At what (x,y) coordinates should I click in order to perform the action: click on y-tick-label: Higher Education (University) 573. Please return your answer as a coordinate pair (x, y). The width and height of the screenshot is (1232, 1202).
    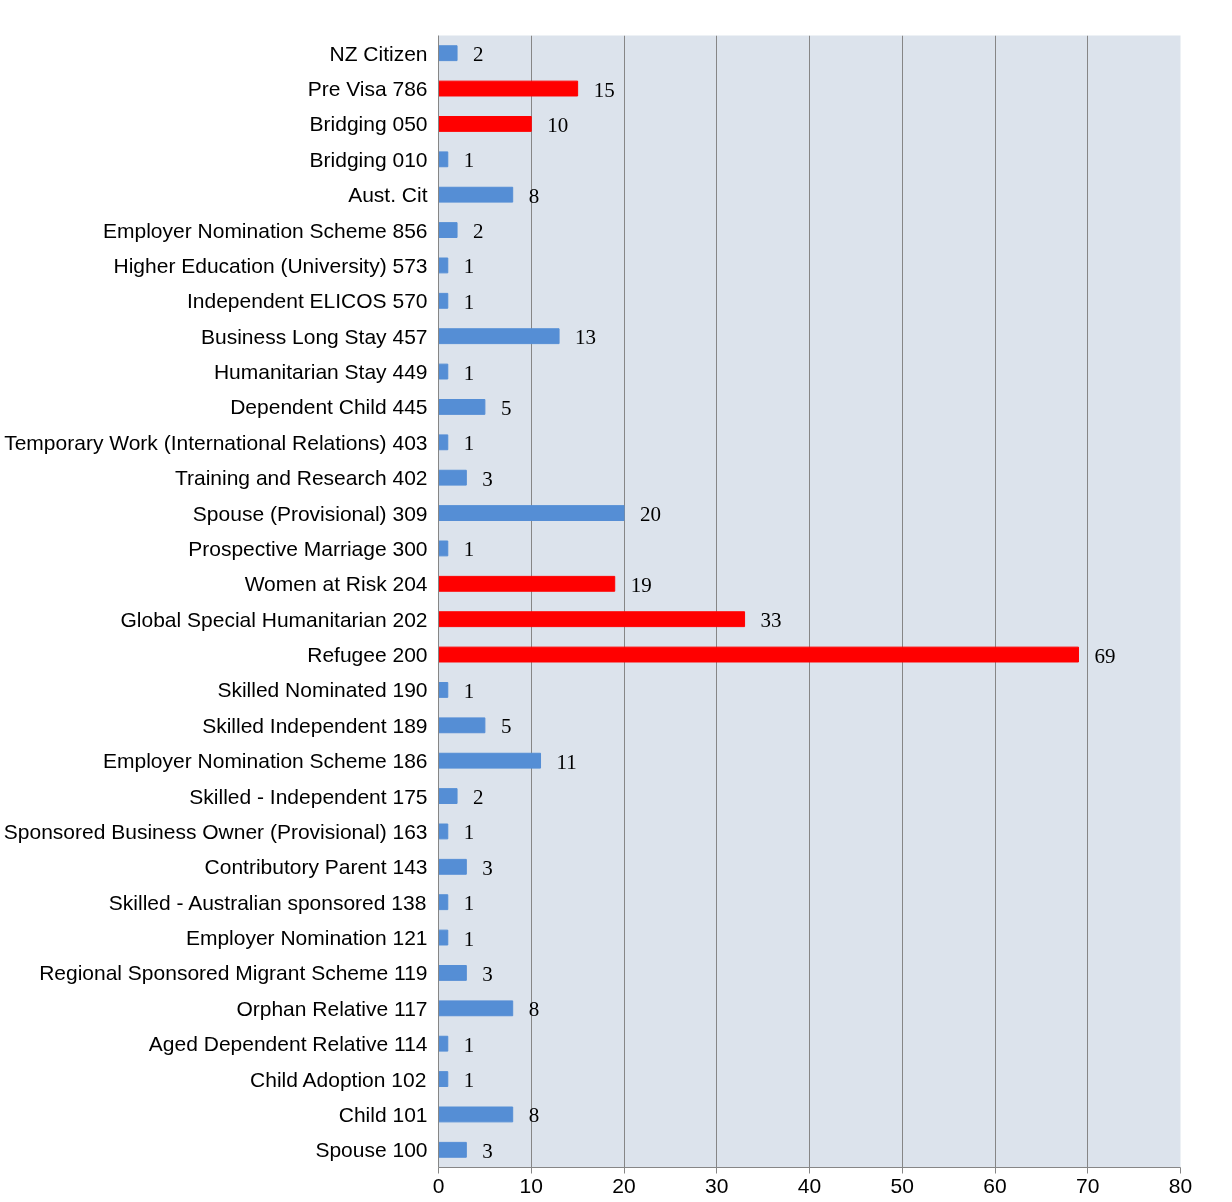
    Looking at the image, I should click on (270, 265).